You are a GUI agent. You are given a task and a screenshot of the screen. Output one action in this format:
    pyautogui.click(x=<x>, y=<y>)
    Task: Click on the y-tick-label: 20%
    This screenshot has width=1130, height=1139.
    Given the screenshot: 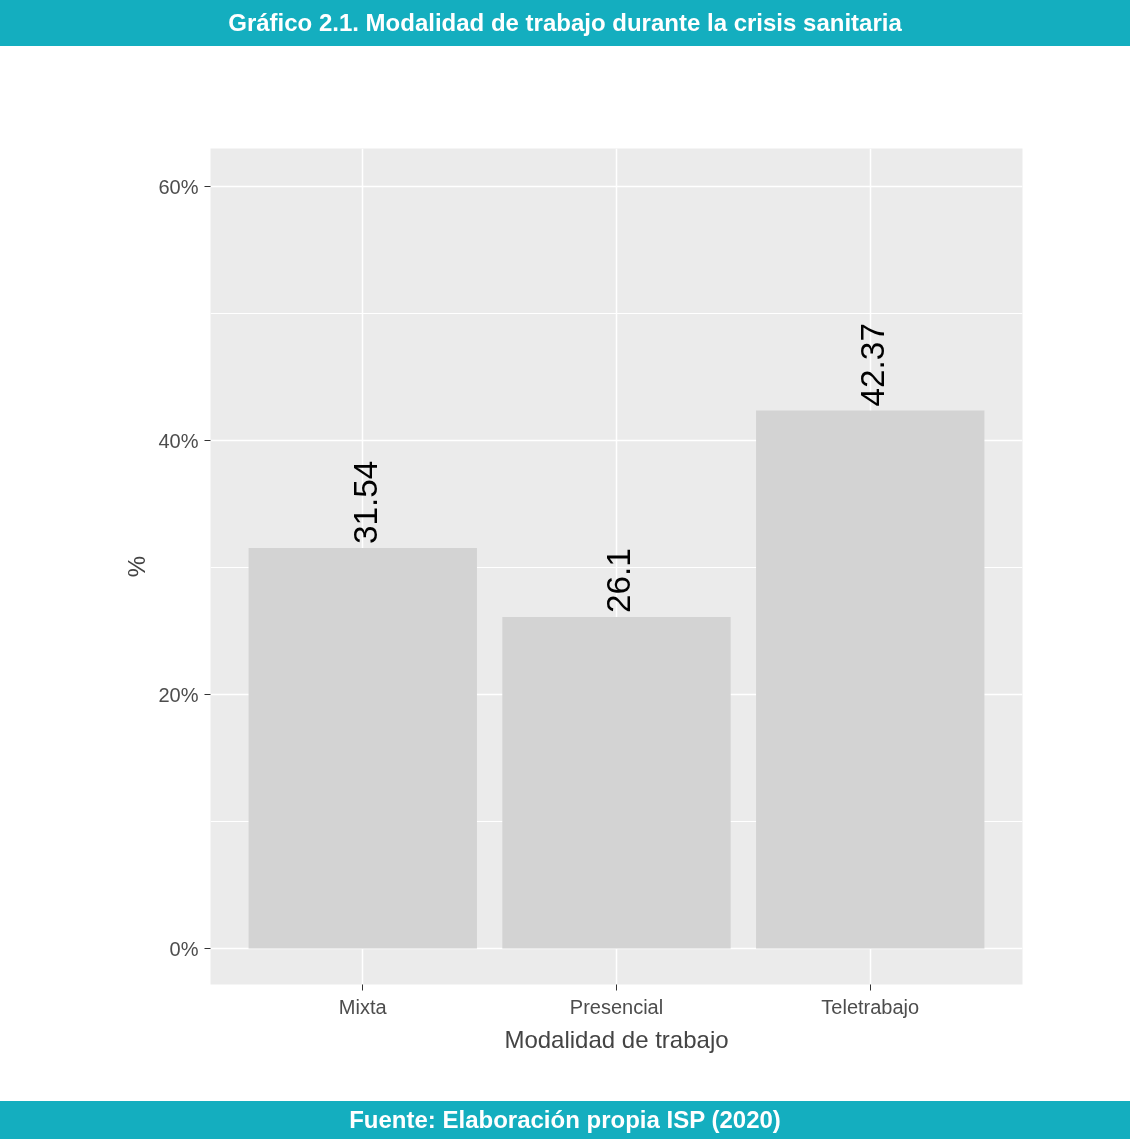 What is the action you would take?
    pyautogui.click(x=178, y=694)
    